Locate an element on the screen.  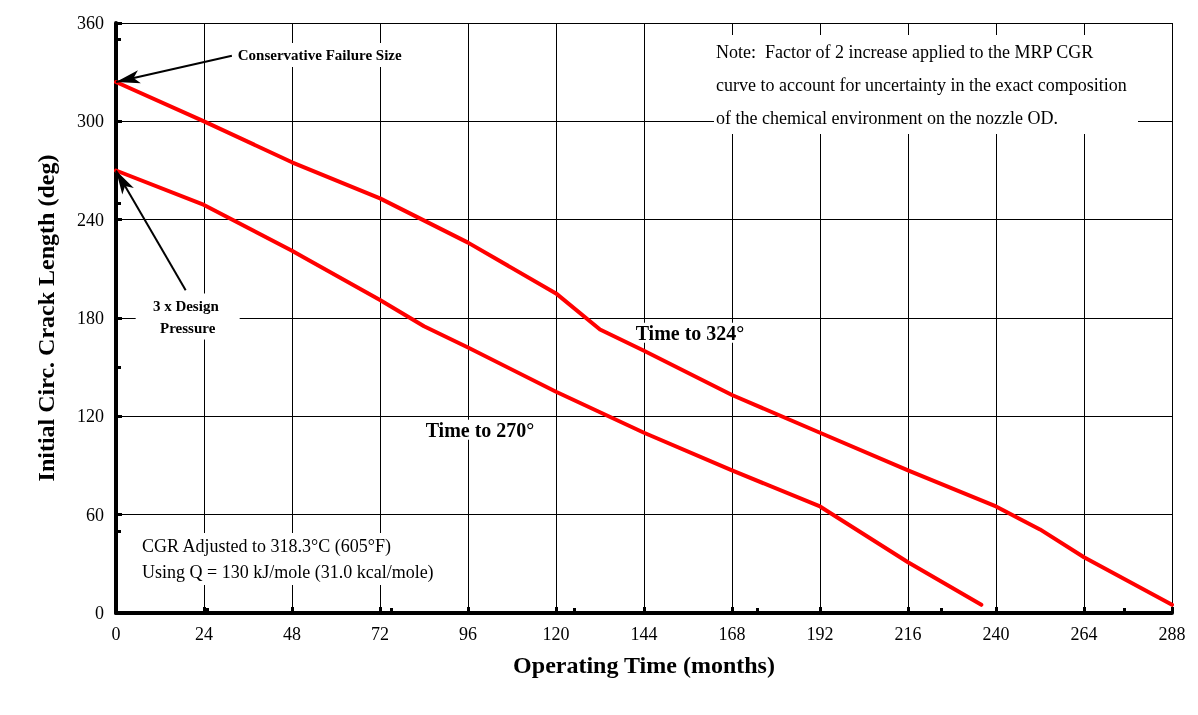
series-label: Time to 324° is located at coordinates (690, 332).